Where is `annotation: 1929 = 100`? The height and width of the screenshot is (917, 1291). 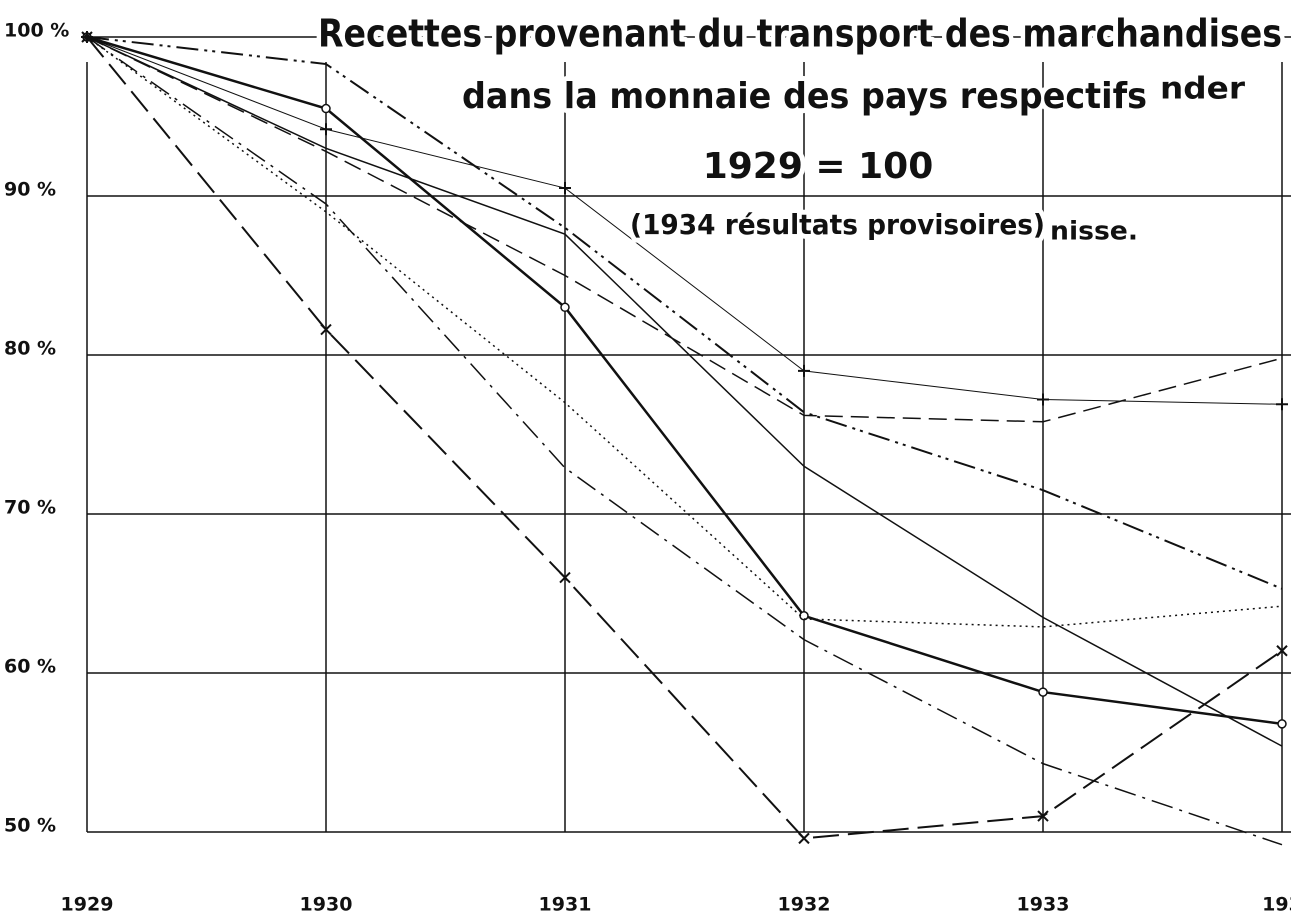
annotation: 1929 = 100 is located at coordinates (818, 166).